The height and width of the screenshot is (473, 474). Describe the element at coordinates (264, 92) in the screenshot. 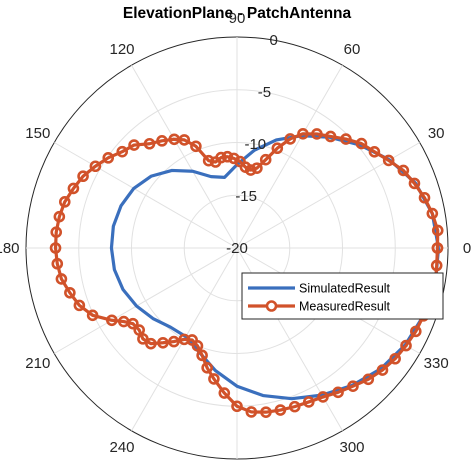

I see `radial-tick-label: -5` at that location.